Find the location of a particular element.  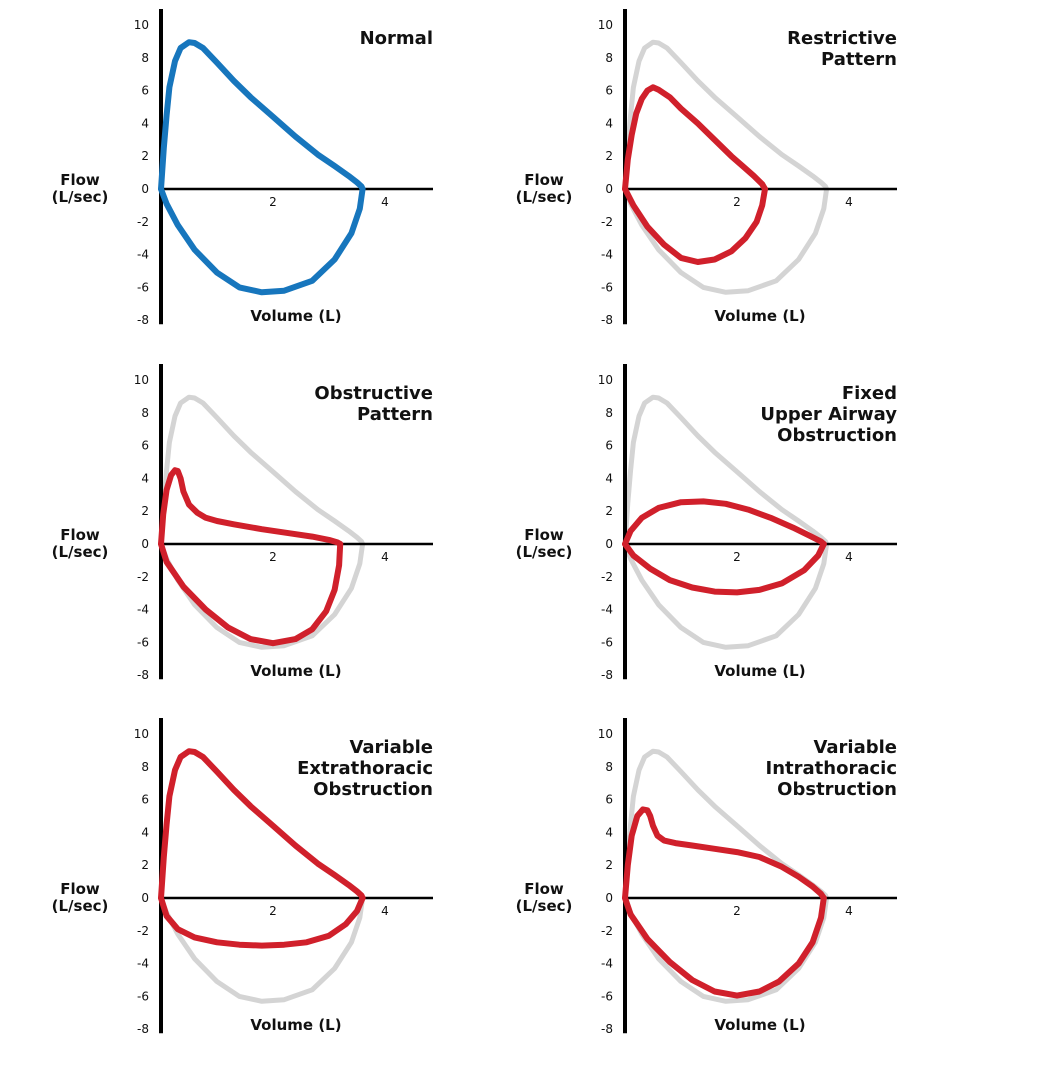

panel-title: Obstructive is located at coordinates (373, 393).